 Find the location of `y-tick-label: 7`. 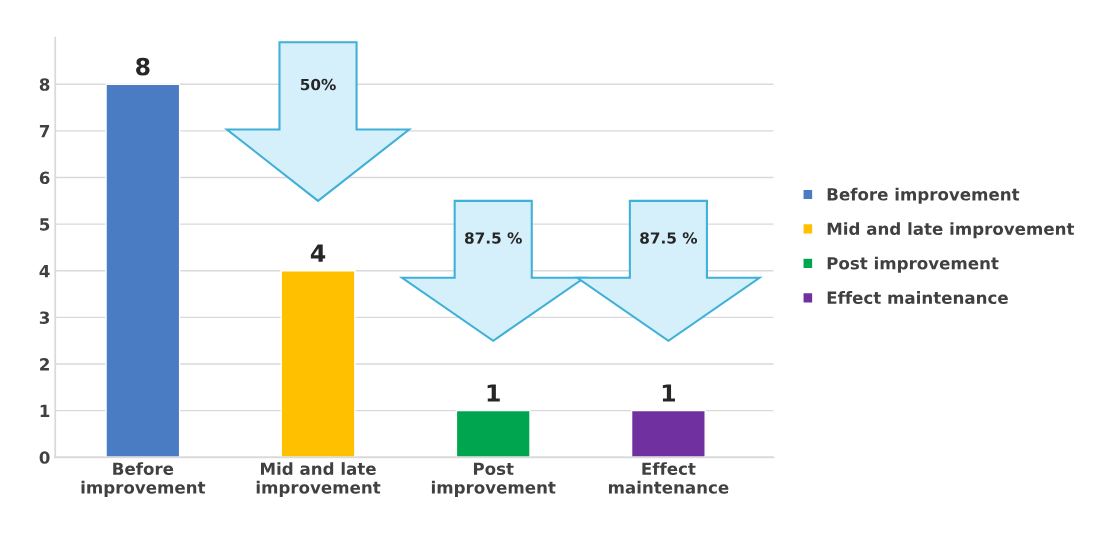

y-tick-label: 7 is located at coordinates (44, 131).